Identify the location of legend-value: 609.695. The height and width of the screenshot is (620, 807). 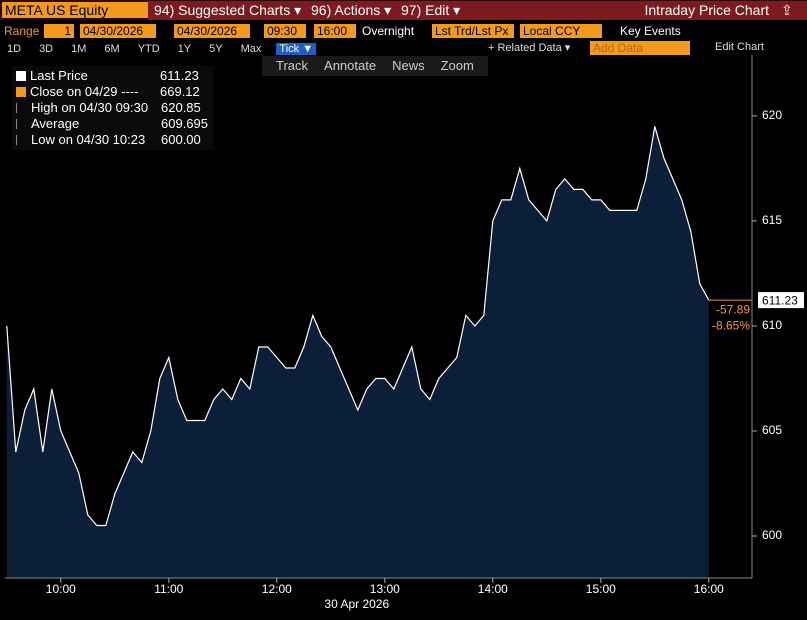
(184, 123).